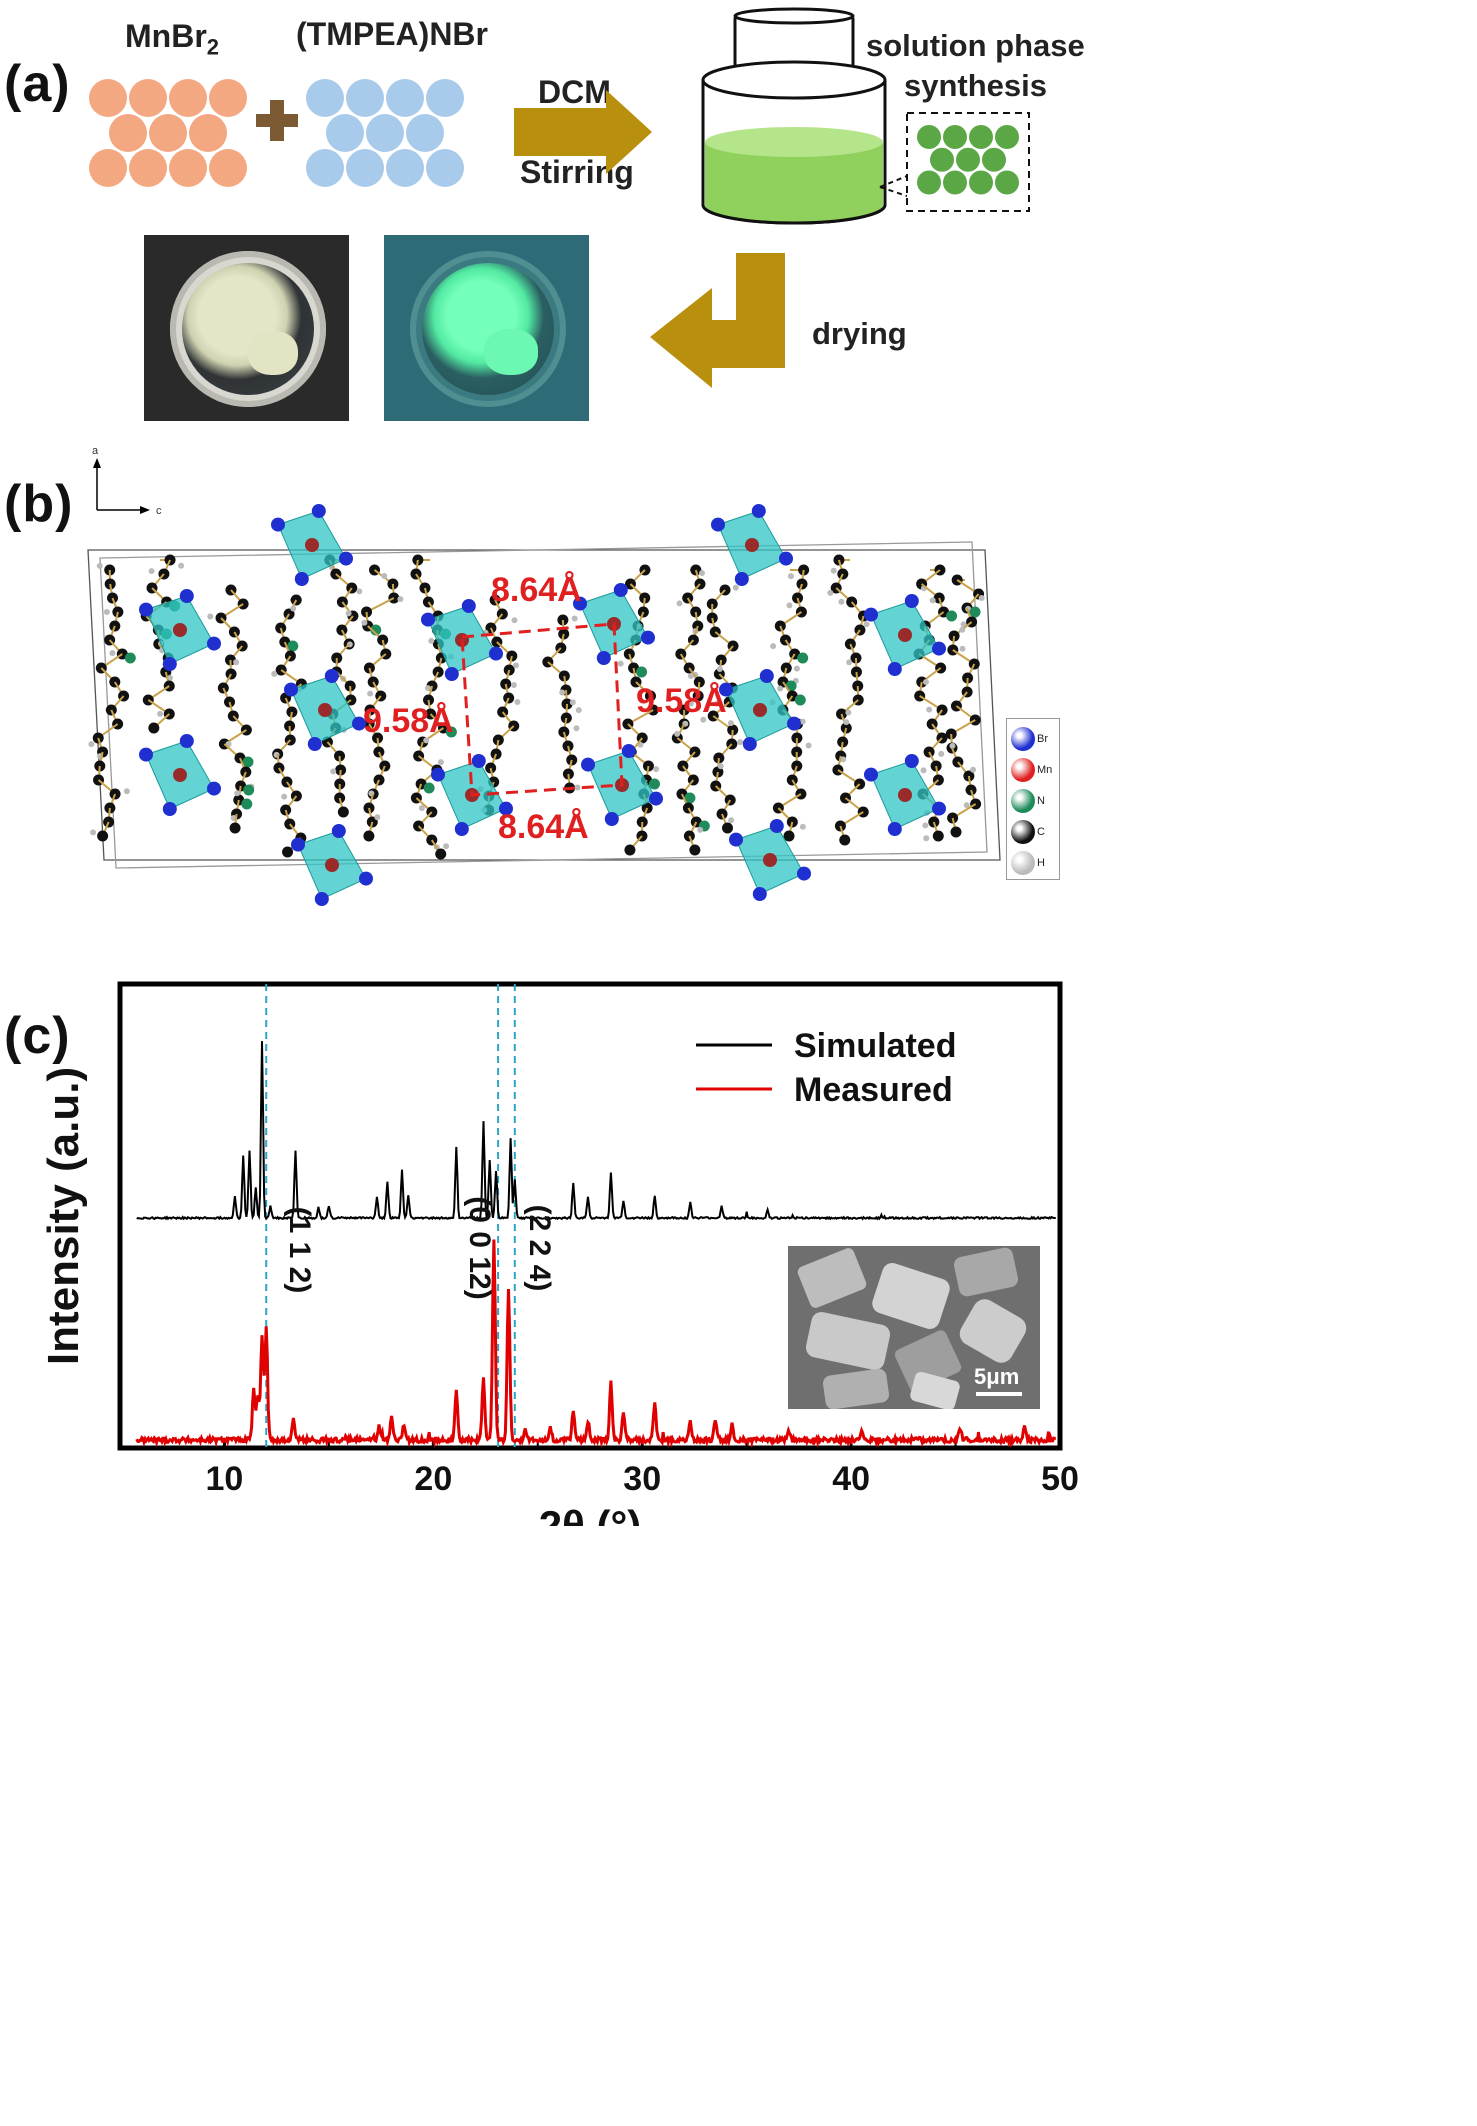 The width and height of the screenshot is (1477, 2126). I want to click on legend-item-h: H, so click(1028, 863).